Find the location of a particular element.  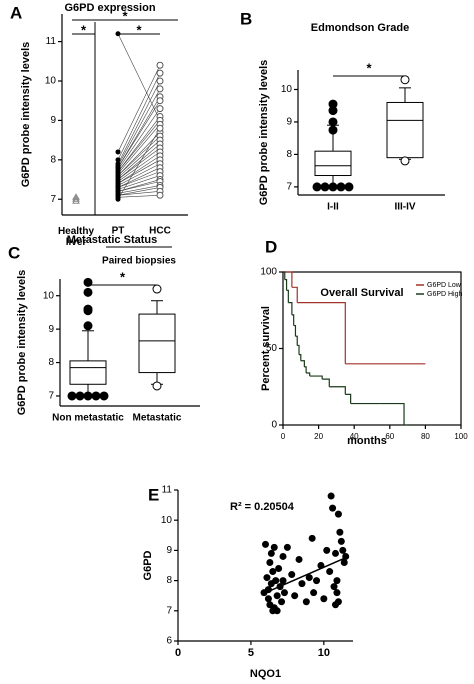

trendline is located at coordinates (307, 574).